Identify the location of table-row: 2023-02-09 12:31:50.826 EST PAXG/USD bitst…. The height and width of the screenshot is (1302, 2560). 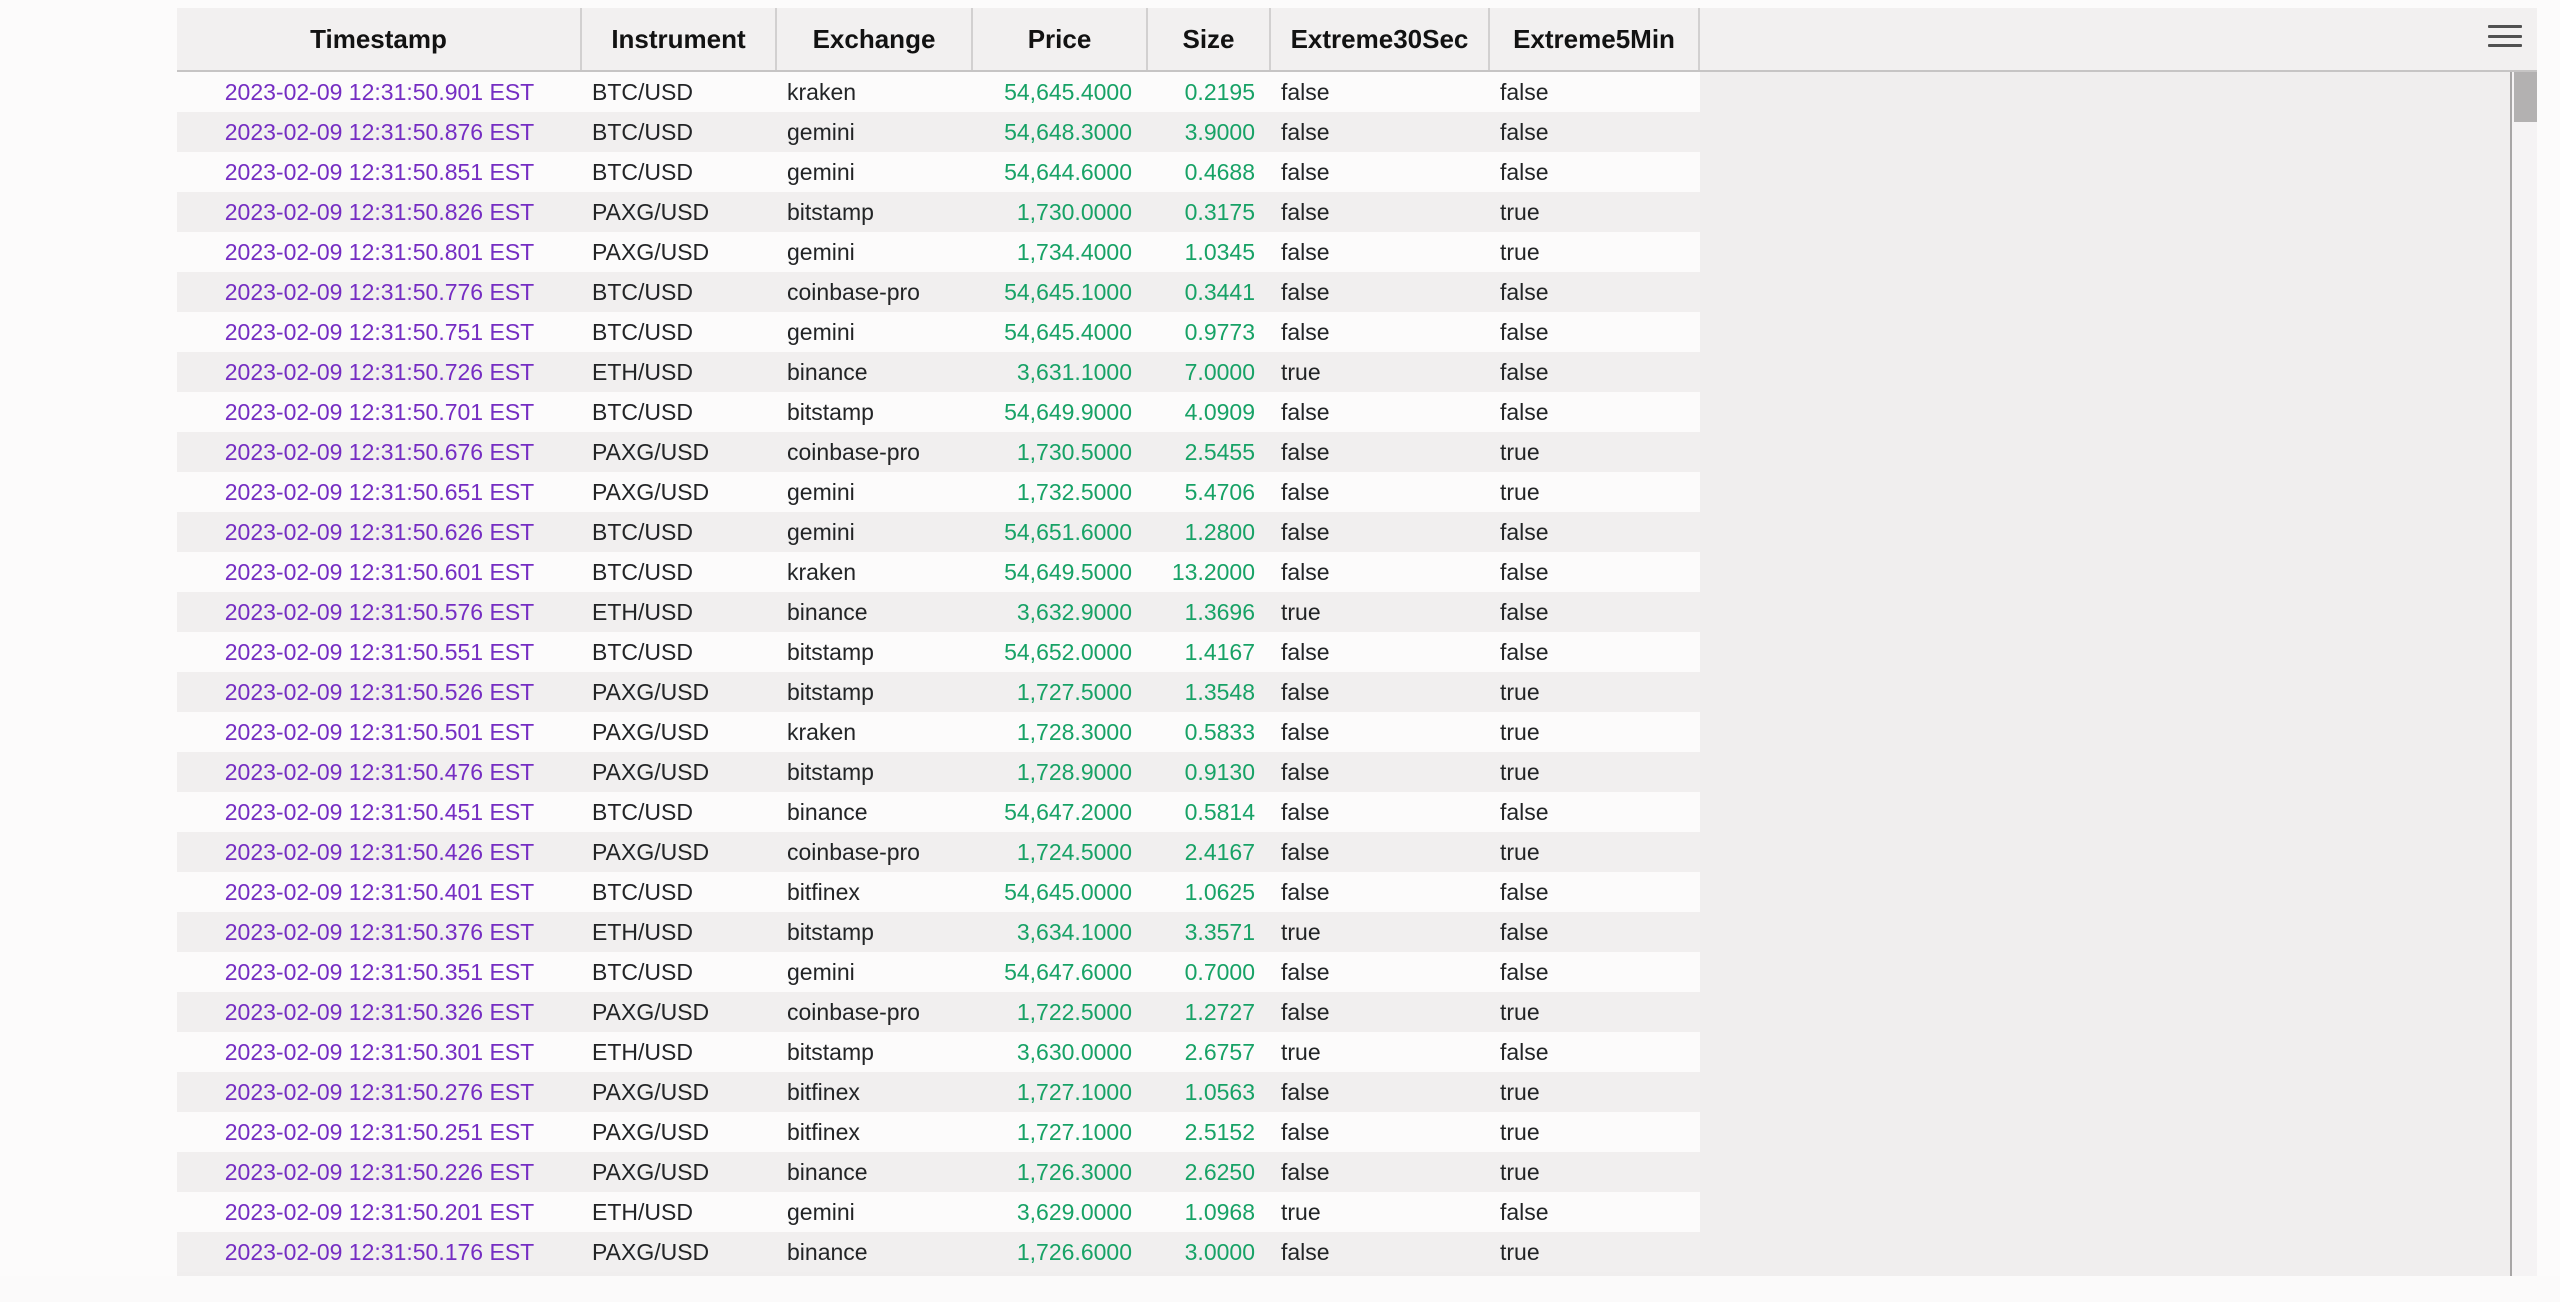
(938, 212).